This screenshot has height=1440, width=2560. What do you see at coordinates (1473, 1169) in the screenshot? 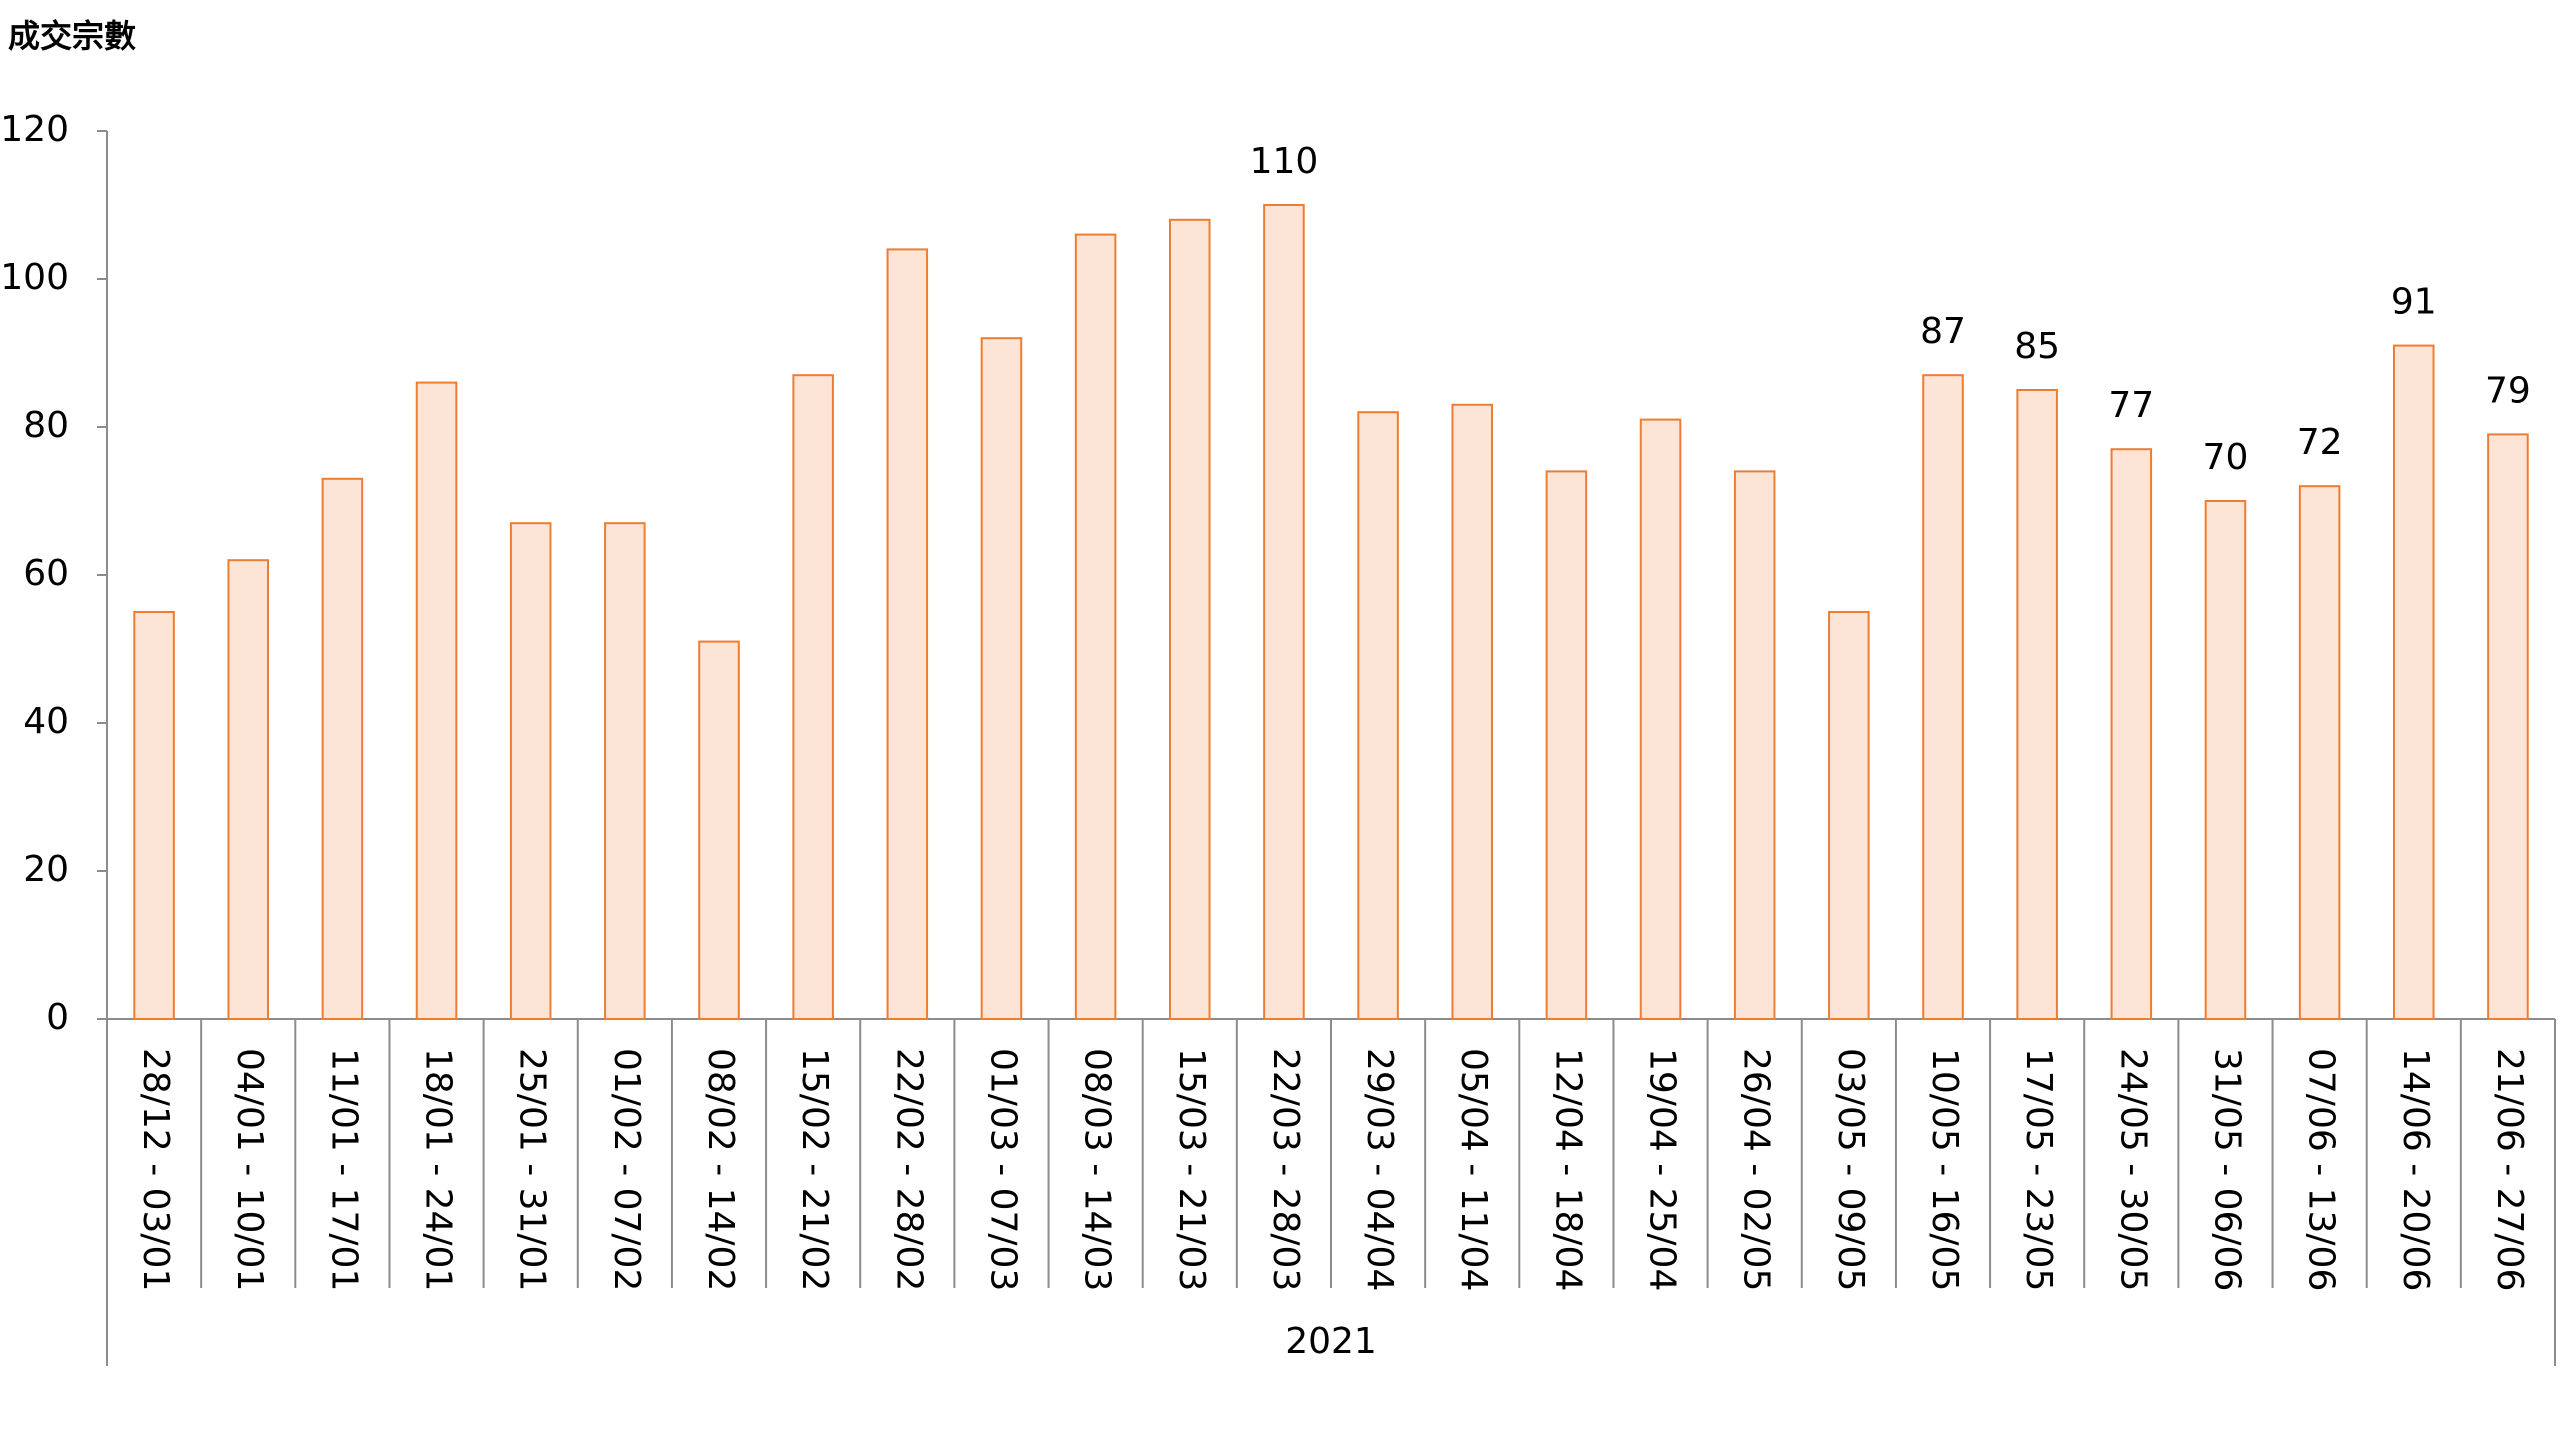
I see `x-tick-label: 05/04 - 11/04` at bounding box center [1473, 1169].